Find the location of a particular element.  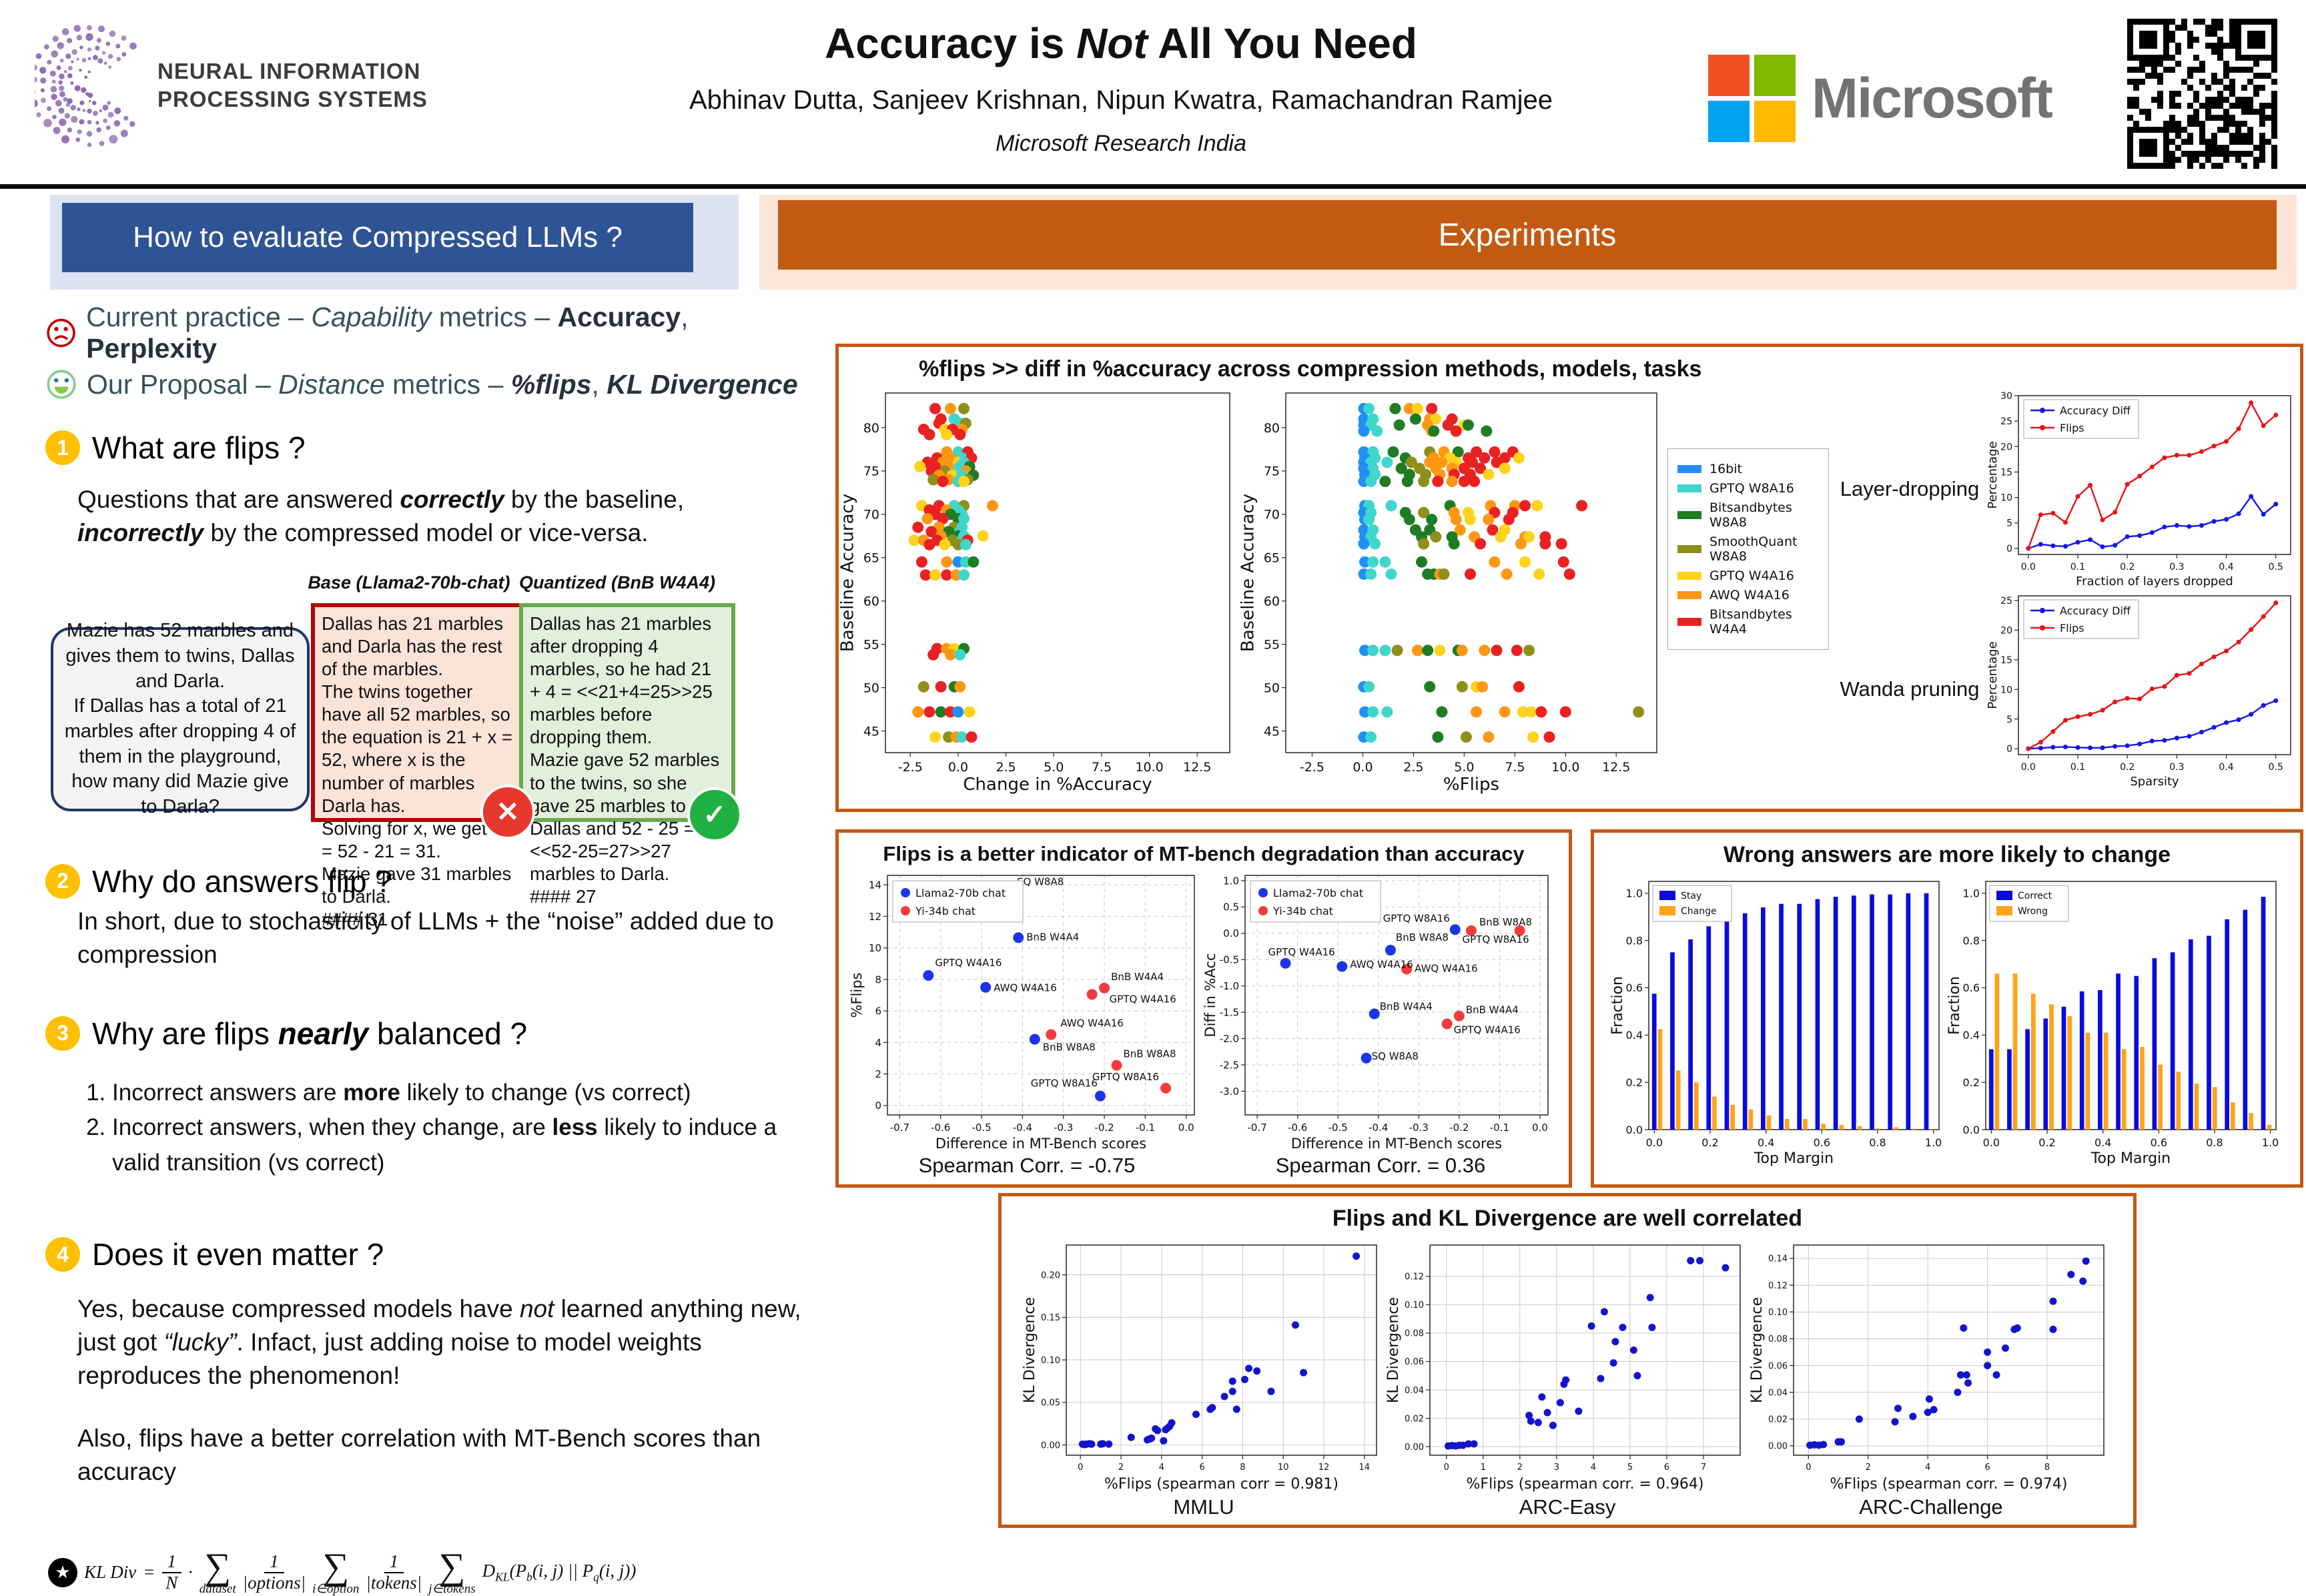

section1-title: What are flips ? is located at coordinates (199, 447).